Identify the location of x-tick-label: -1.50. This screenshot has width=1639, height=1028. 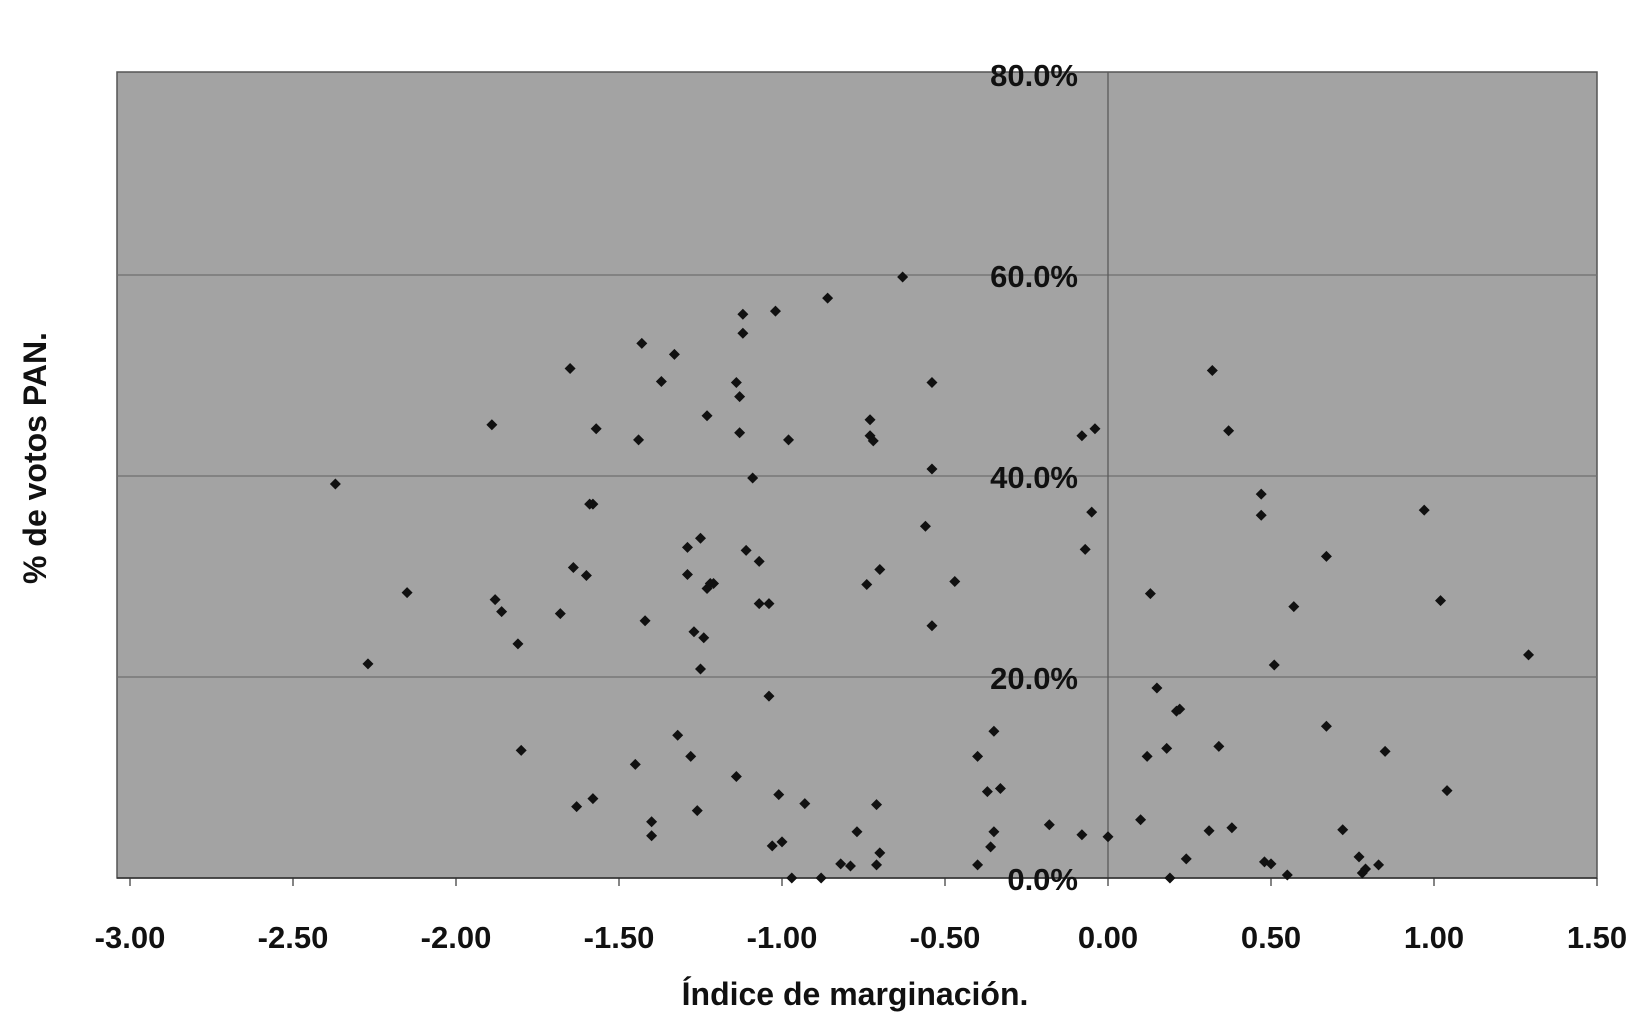
(619, 937).